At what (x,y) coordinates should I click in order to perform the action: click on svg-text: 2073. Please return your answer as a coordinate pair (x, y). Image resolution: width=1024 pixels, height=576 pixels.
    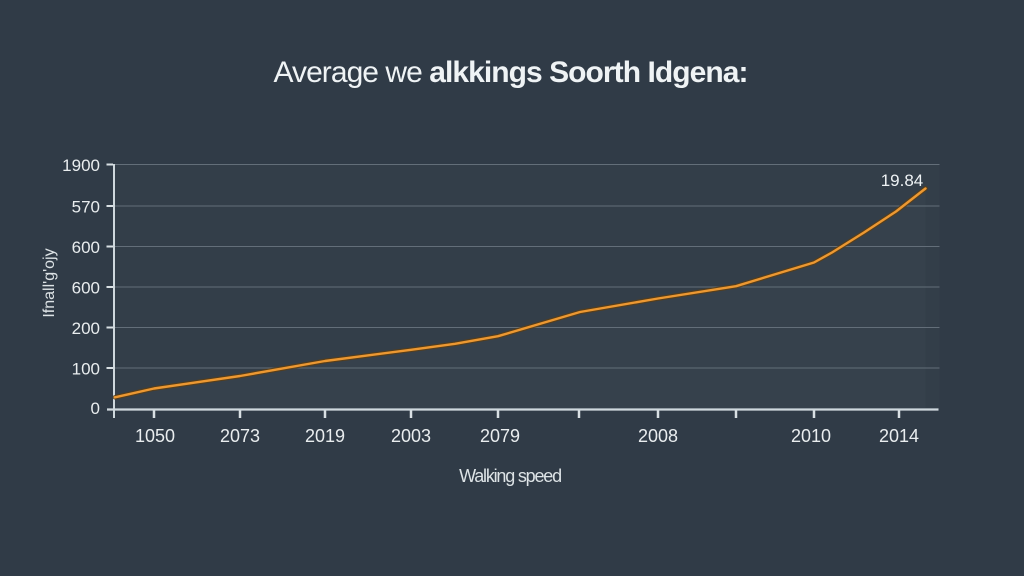
    Looking at the image, I should click on (240, 436).